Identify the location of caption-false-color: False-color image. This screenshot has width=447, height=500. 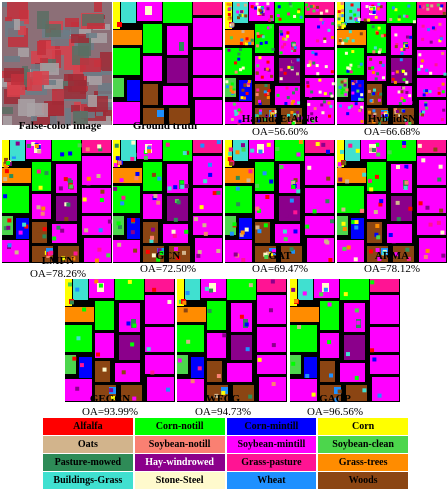
(60, 126).